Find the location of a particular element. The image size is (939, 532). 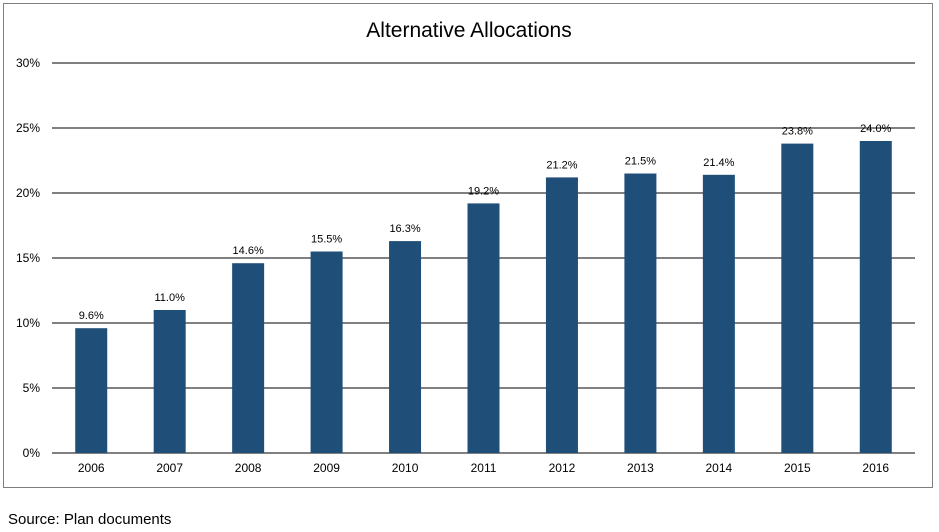

data-label: 21.2% is located at coordinates (561, 165).